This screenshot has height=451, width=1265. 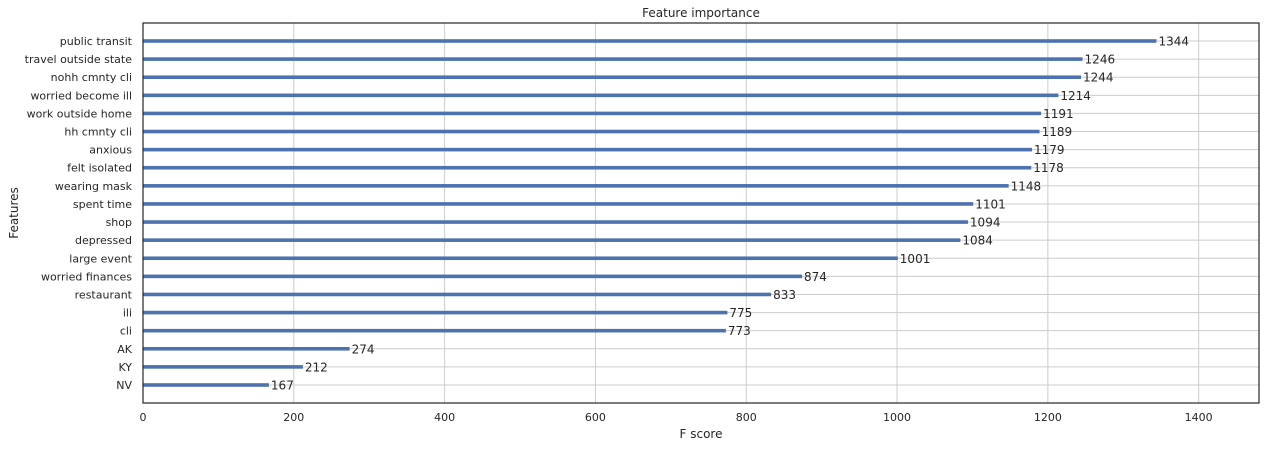 What do you see at coordinates (595, 417) in the screenshot?
I see `x-tick-label: 600` at bounding box center [595, 417].